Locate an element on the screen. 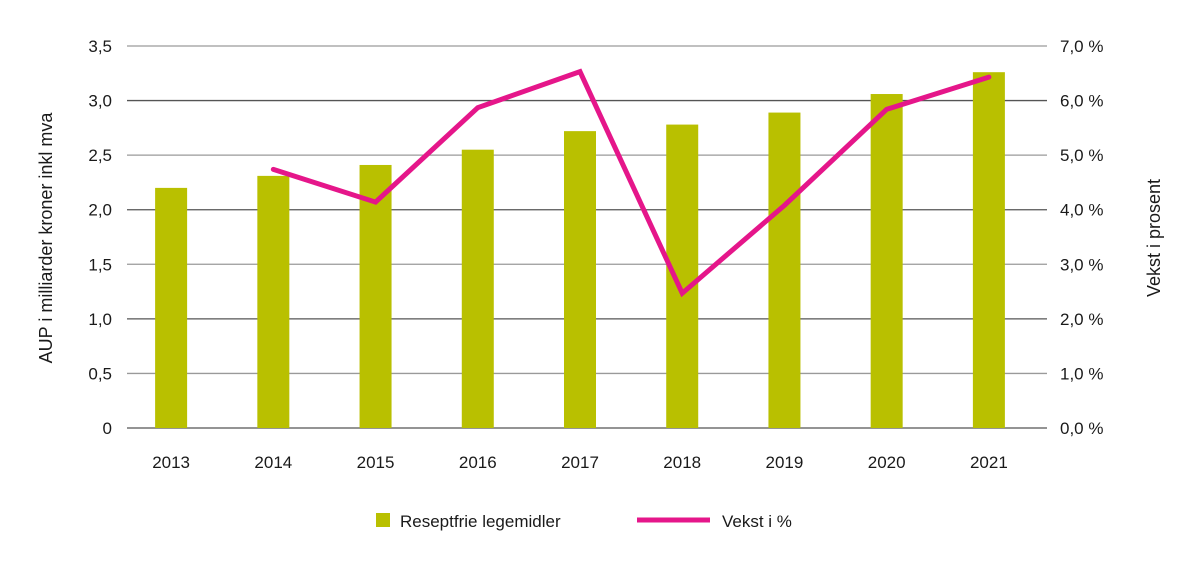 The height and width of the screenshot is (569, 1200). x-tick-label: 2017 is located at coordinates (580, 462).